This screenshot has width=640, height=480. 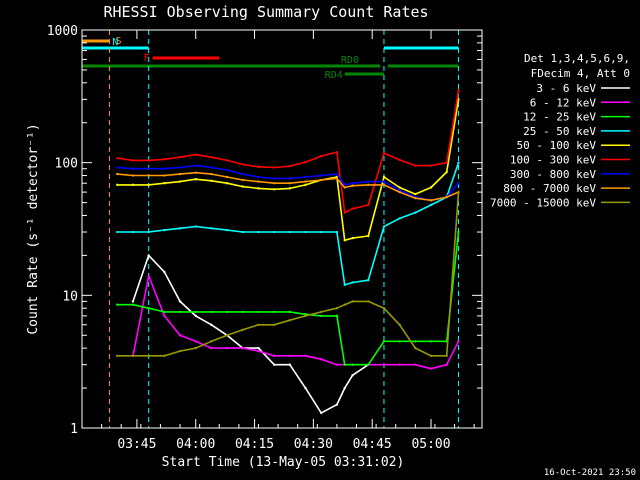 I want to click on legend-label: 12 - 25 keV, so click(x=559, y=117).